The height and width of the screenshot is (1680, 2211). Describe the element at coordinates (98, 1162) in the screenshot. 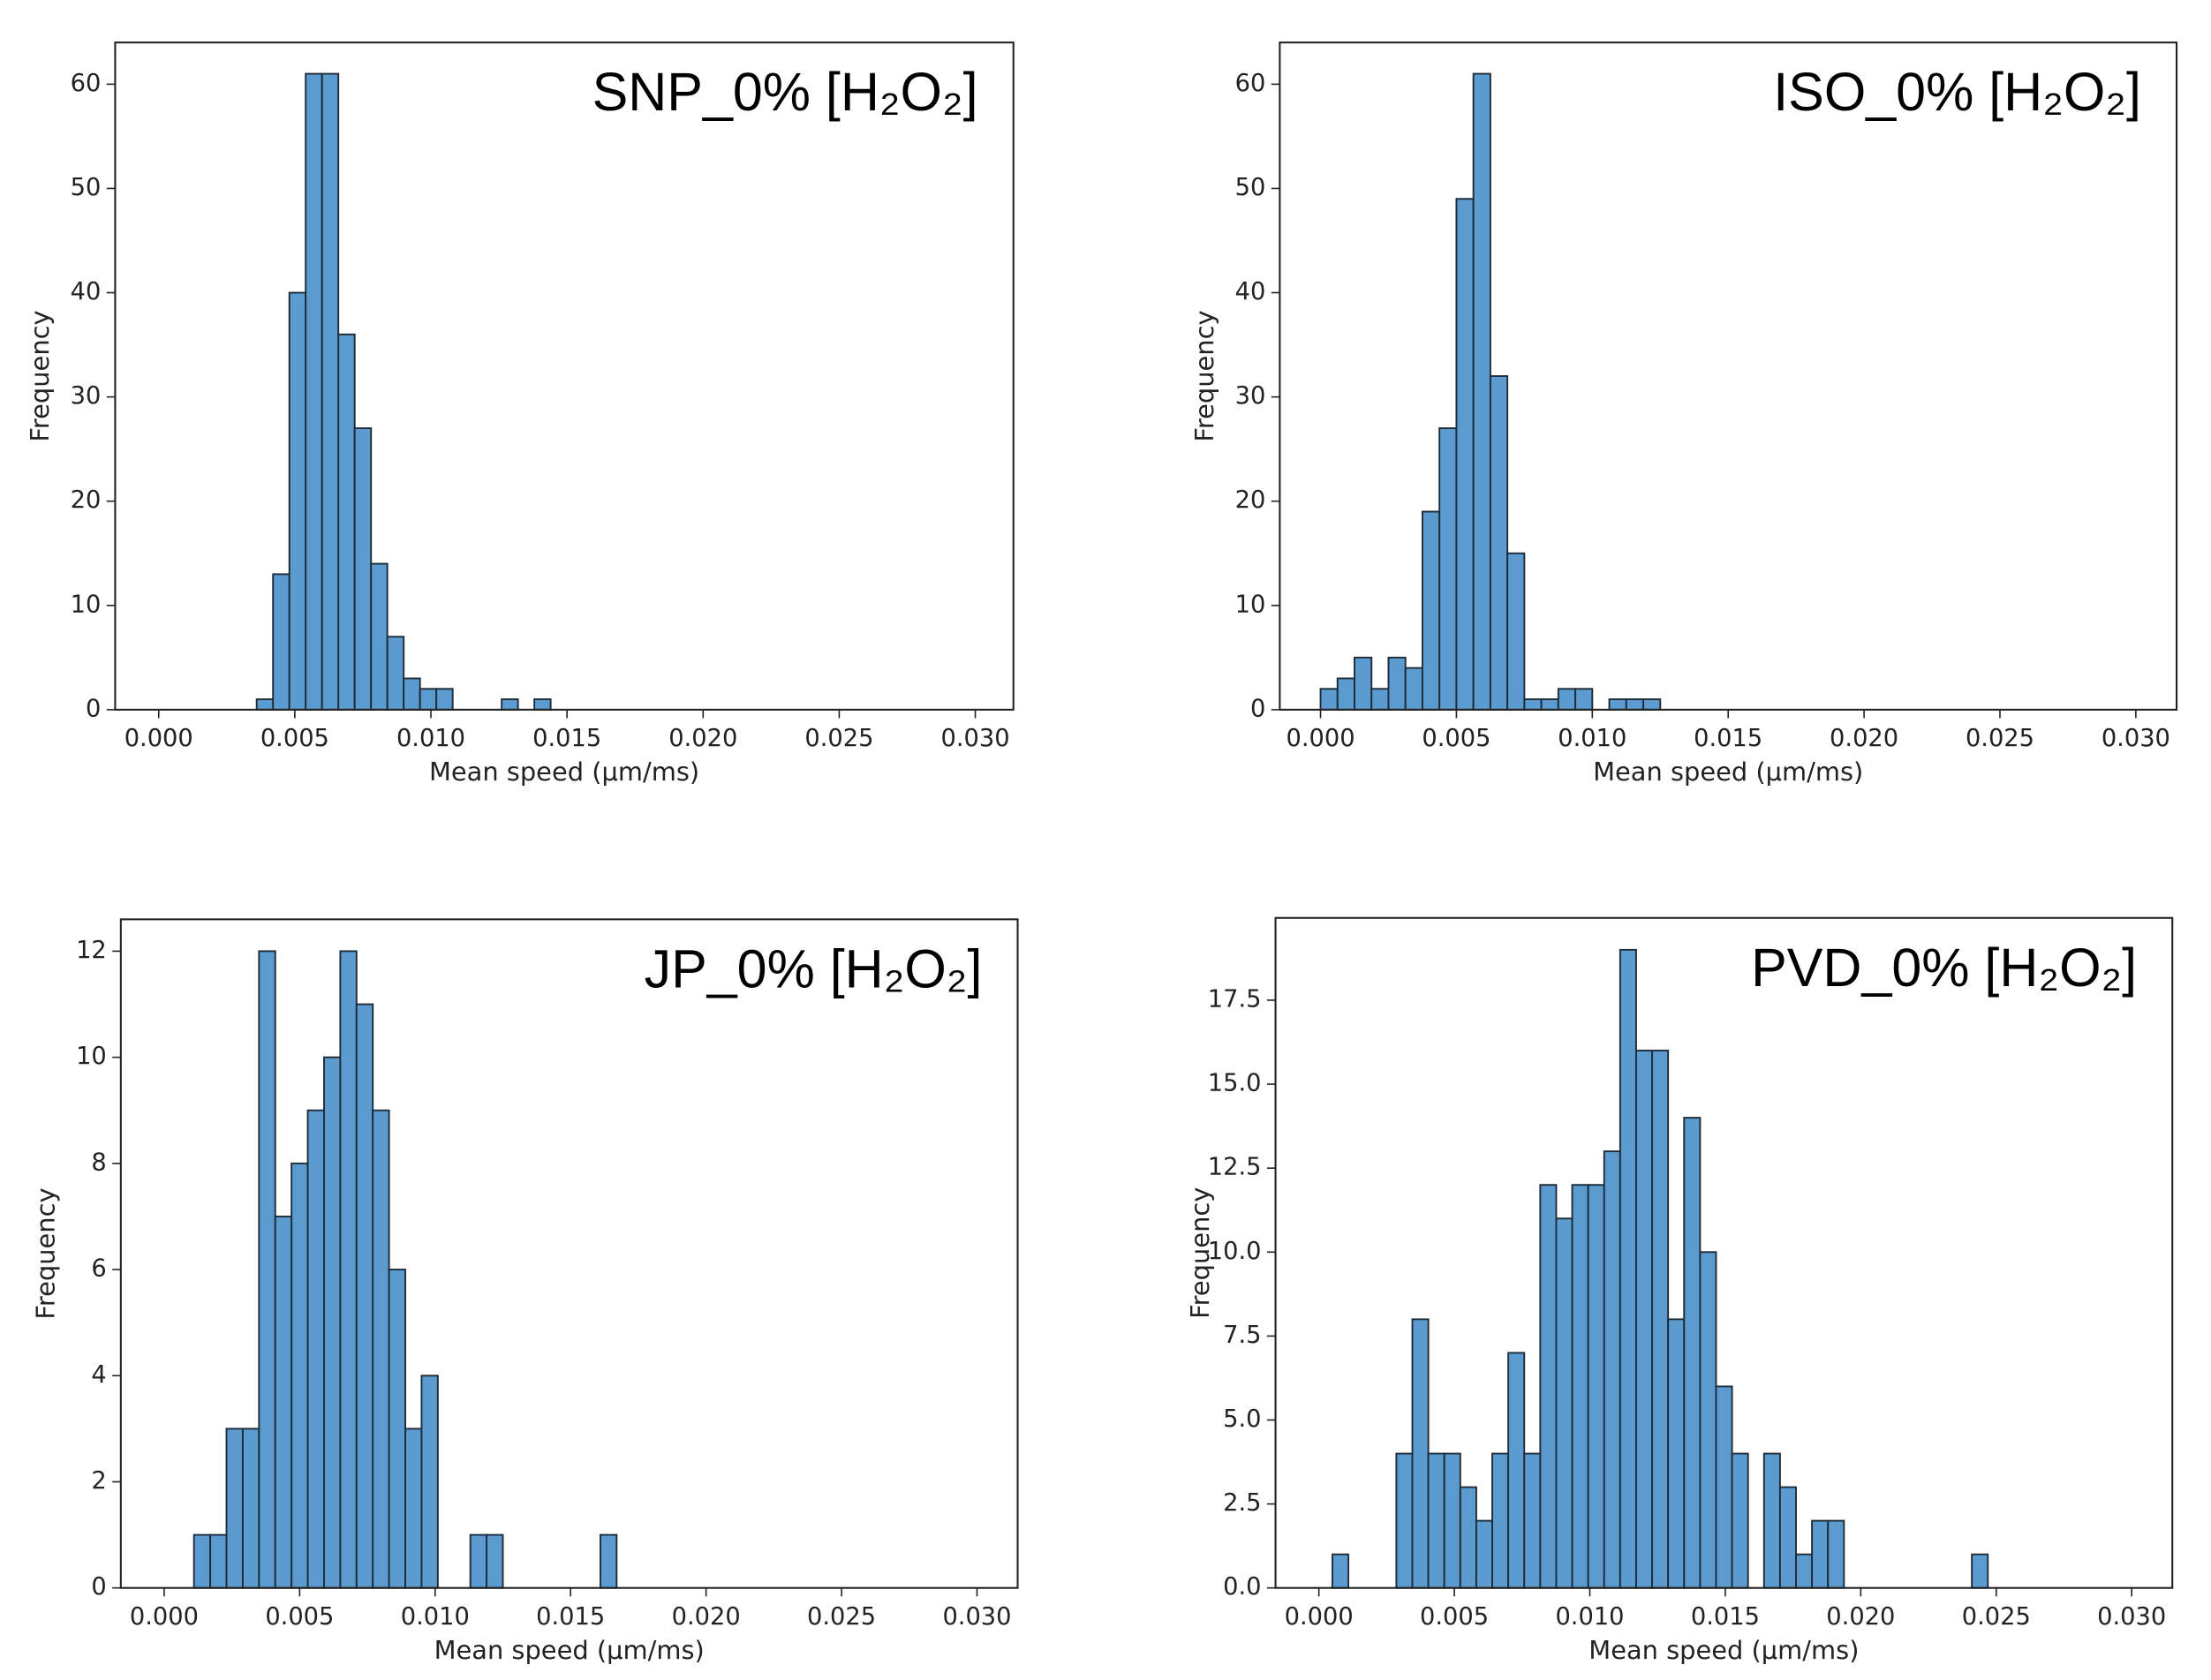

I see `y-tick-label: 8` at that location.